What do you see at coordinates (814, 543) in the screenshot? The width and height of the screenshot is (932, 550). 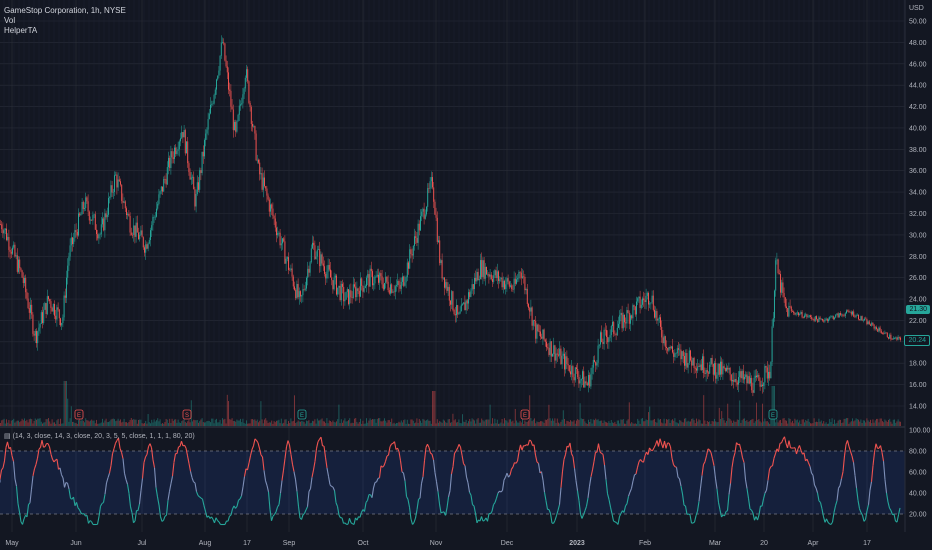 I see `time-label: Apr` at bounding box center [814, 543].